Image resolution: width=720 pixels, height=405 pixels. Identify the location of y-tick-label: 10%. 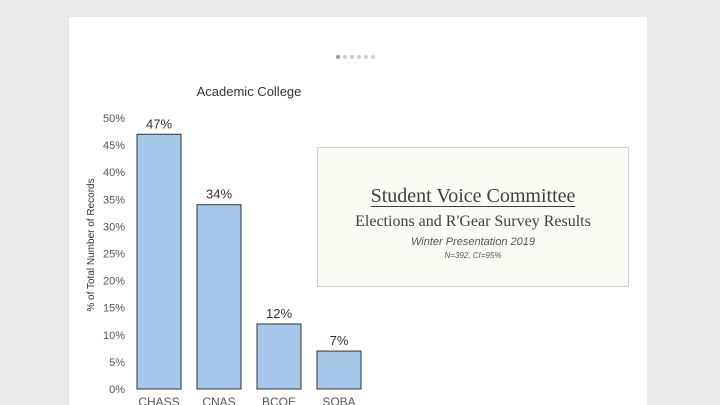
(114, 336).